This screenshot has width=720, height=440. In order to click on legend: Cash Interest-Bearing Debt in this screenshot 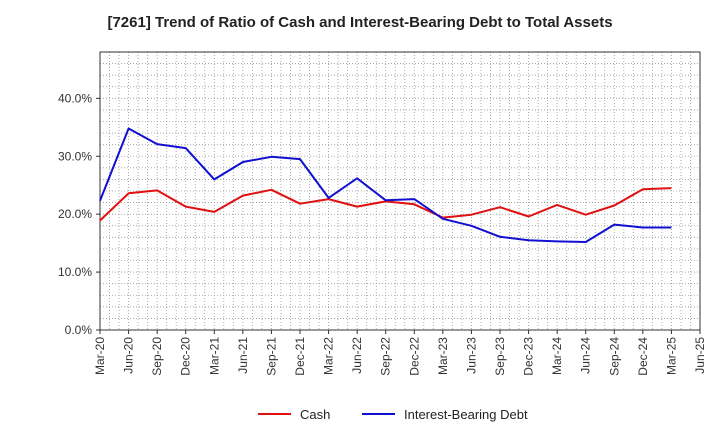, I will do `click(393, 414)`.